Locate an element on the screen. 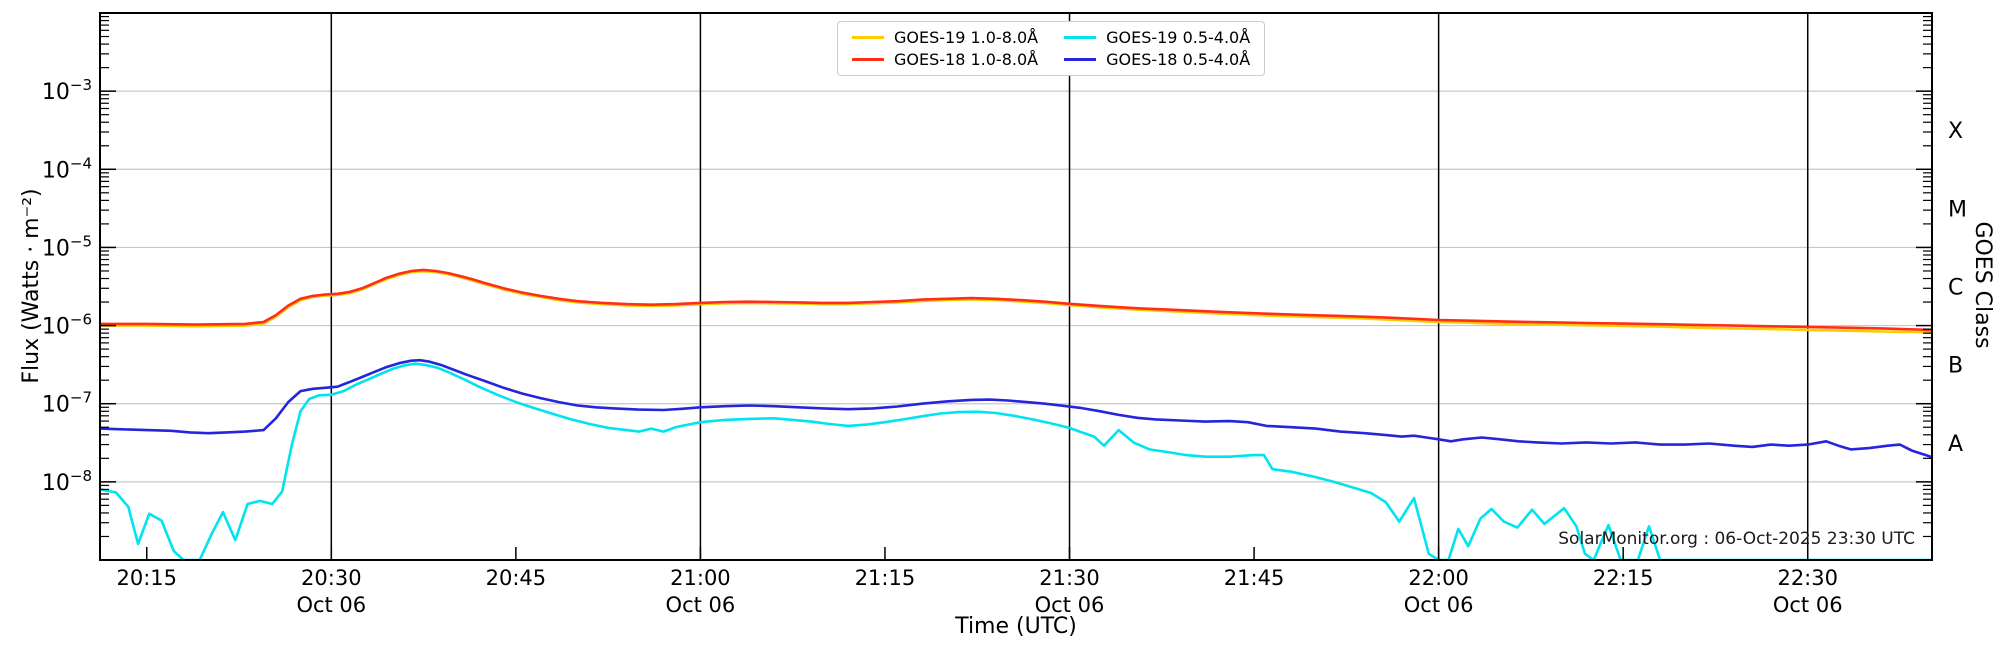 The image size is (2000, 650). legend-item-goes19-short: GOES-19 0.5-4.0Å is located at coordinates (1157, 37).